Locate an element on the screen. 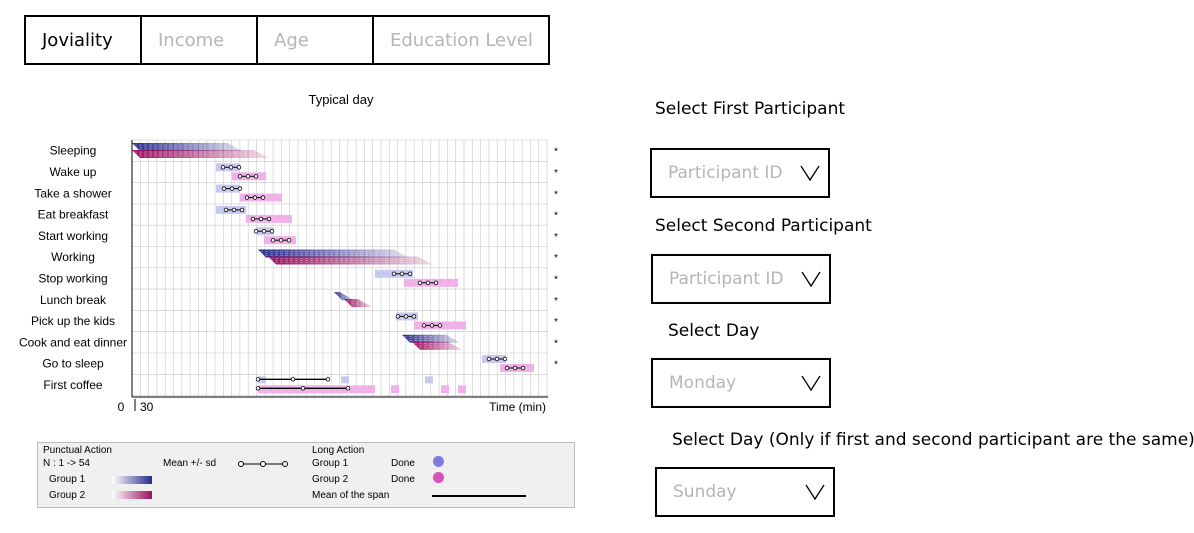  legend-n-label: N : 1 -> 54 is located at coordinates (66, 463).